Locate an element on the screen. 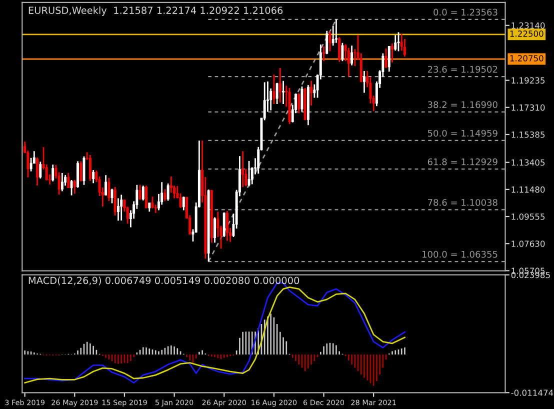  y-tick-label: 1.05705 is located at coordinates (528, 271).